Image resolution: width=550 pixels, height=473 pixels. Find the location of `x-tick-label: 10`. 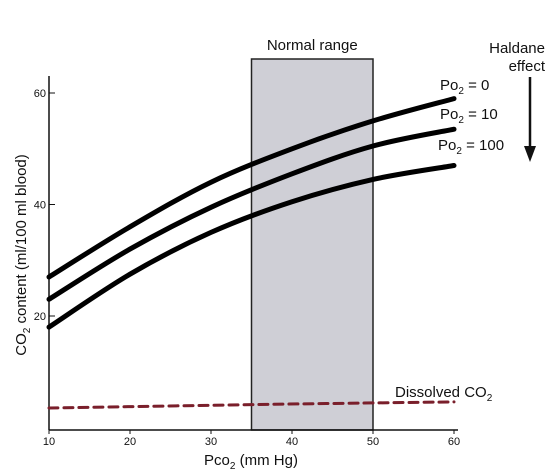

x-tick-label: 10 is located at coordinates (49, 442).